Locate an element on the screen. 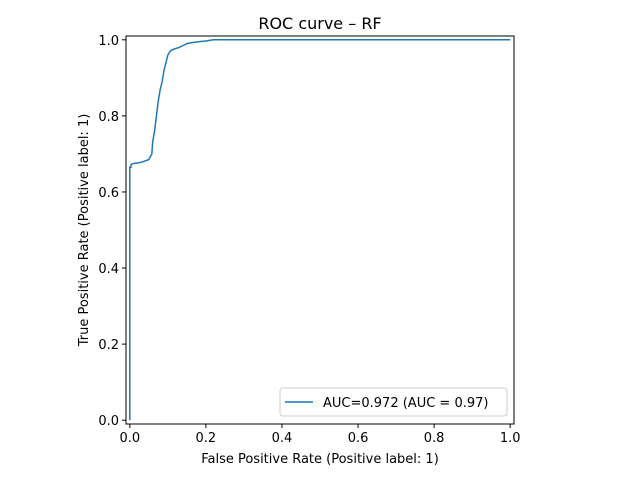 The image size is (640, 480). y-tick-label: 0.8 is located at coordinates (108, 117).